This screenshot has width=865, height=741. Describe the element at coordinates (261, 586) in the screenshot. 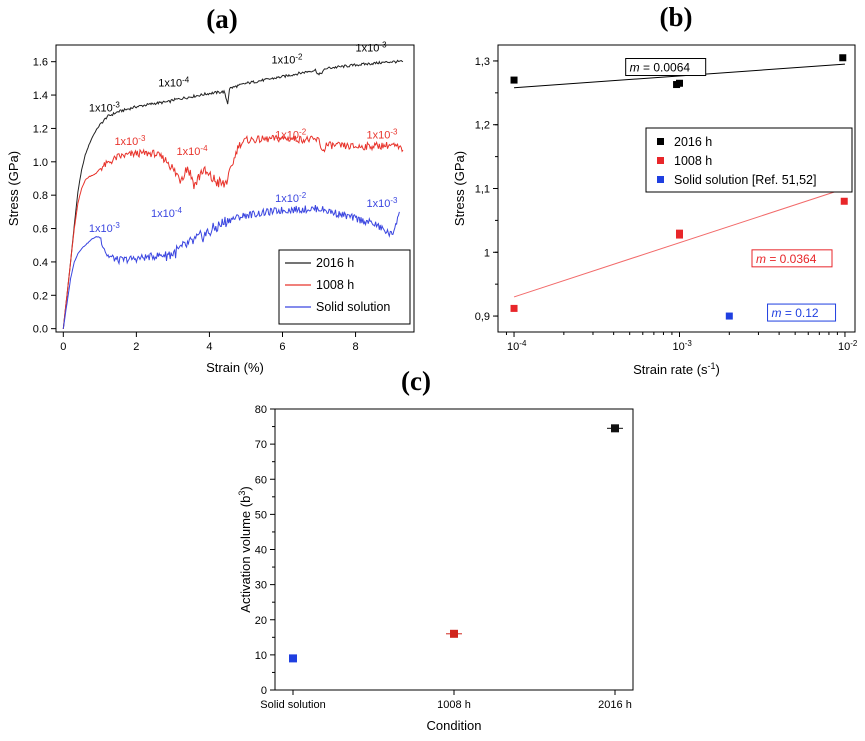

I see `y-tick-label: 30` at that location.